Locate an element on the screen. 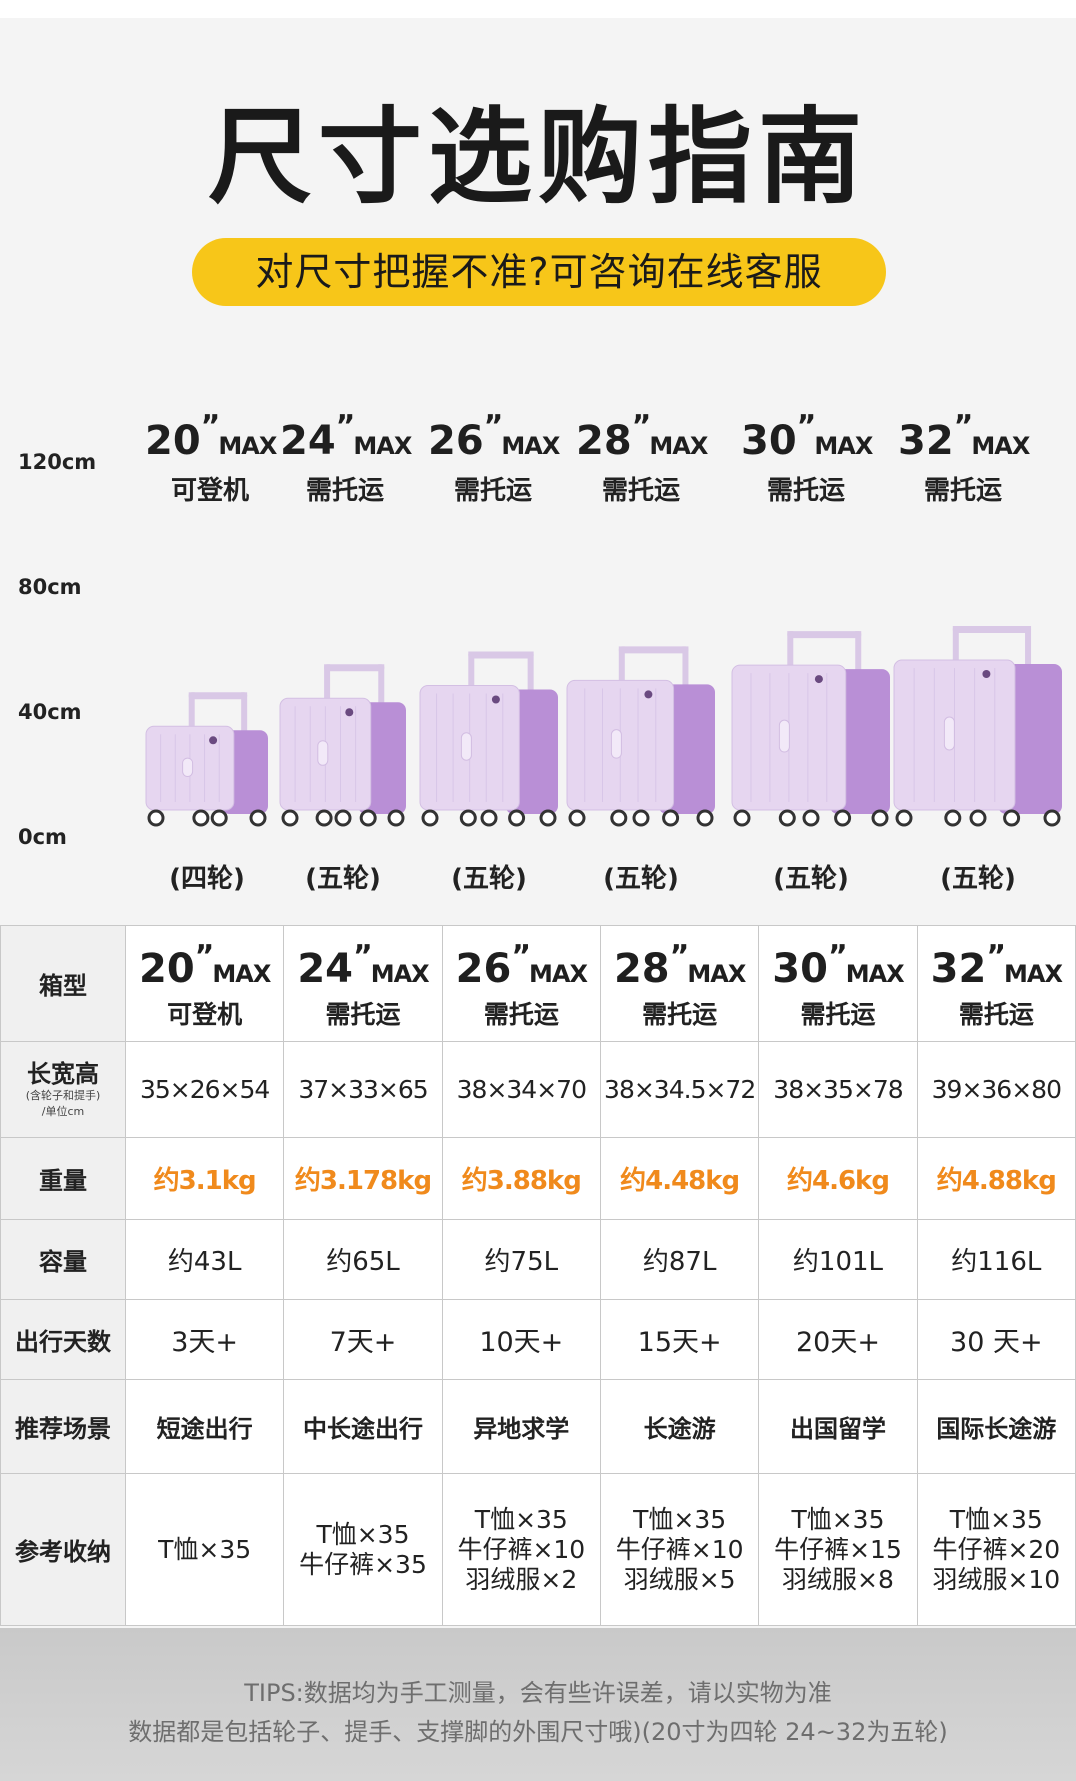 Image resolution: width=1076 pixels, height=1781 pixels. scene-cell: 异地求学 is located at coordinates (521, 1426).